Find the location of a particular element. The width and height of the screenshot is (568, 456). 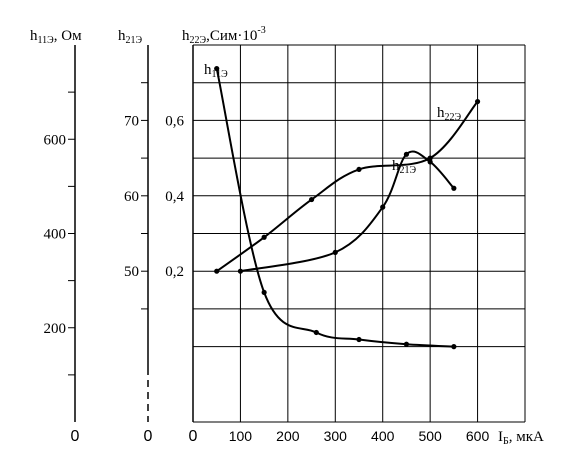

h22-zero-label: 0 is located at coordinates (193, 436).